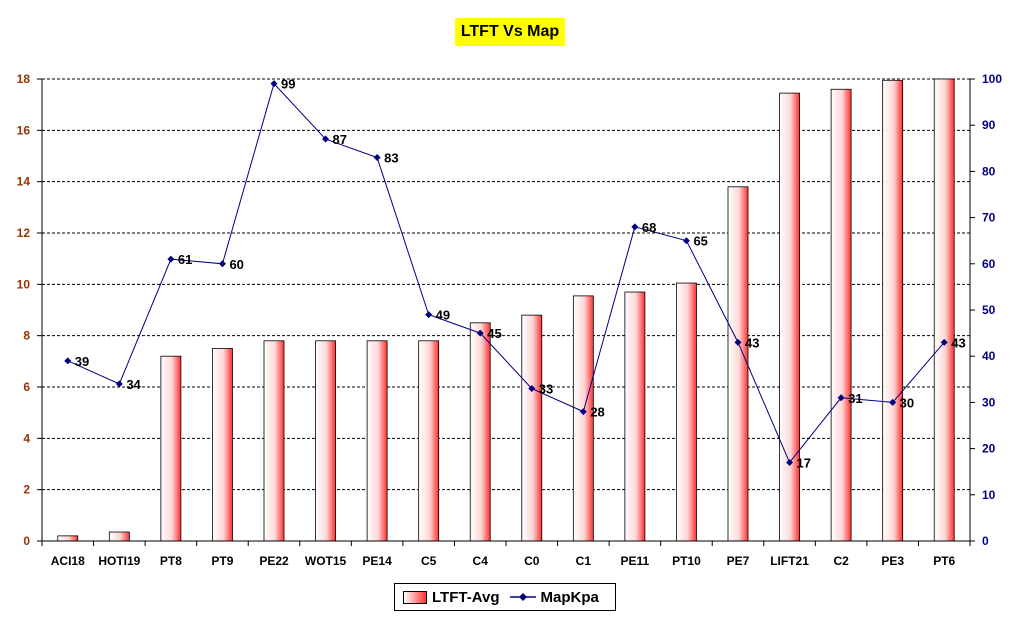 Image resolution: width=1020 pixels, height=618 pixels. Describe the element at coordinates (700, 241) in the screenshot. I see `data-label: 65` at that location.